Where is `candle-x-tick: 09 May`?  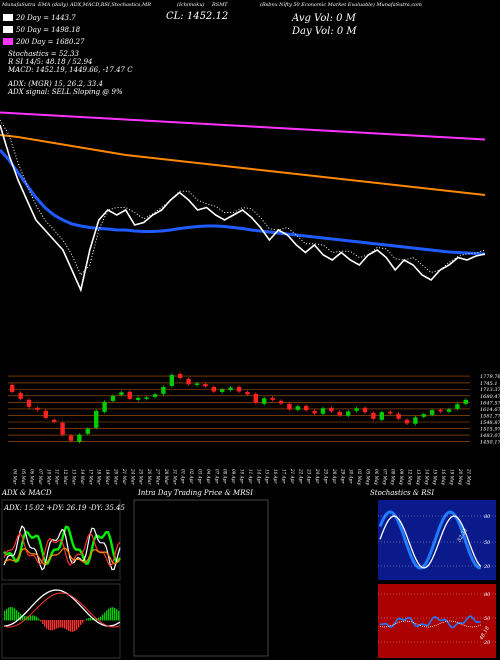
candle-x-tick: 09 May is located at coordinates (401, 477).